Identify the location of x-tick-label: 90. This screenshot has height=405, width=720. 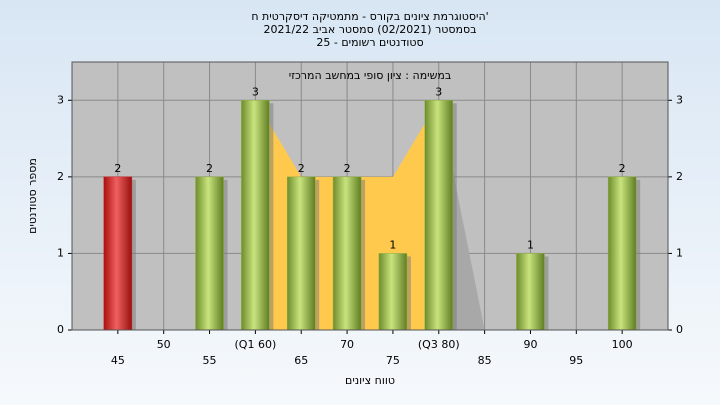
(530, 344).